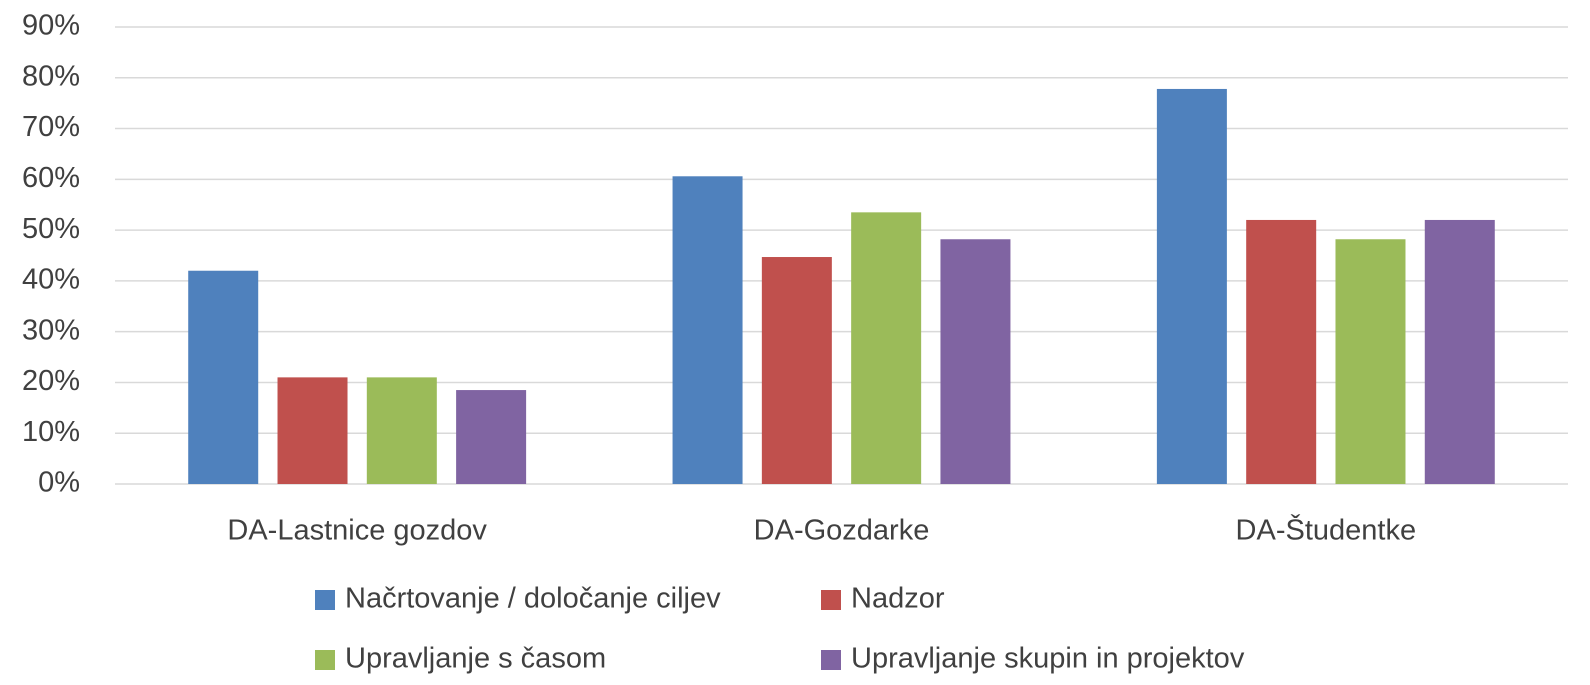 This screenshot has height=685, width=1590. I want to click on x-tick-label: DA-Študentke, so click(1326, 530).